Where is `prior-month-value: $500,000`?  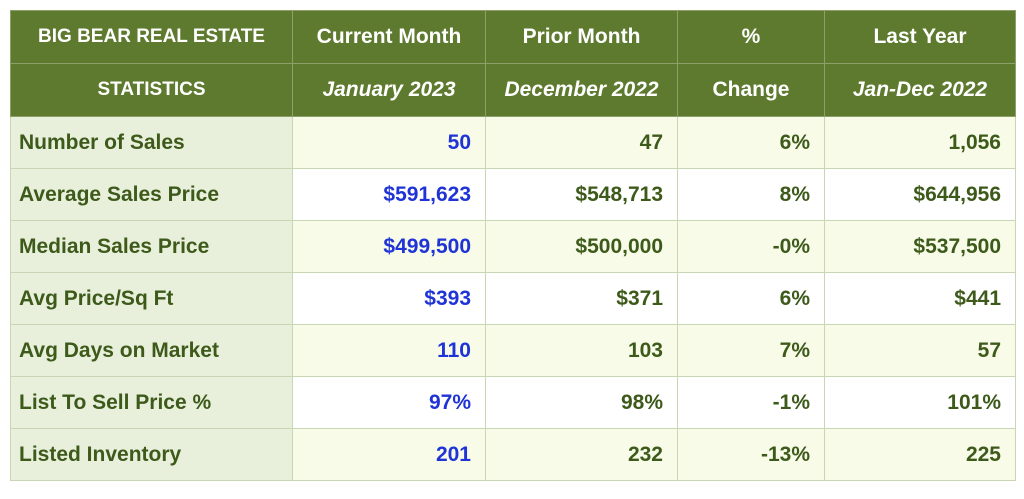 prior-month-value: $500,000 is located at coordinates (581, 246).